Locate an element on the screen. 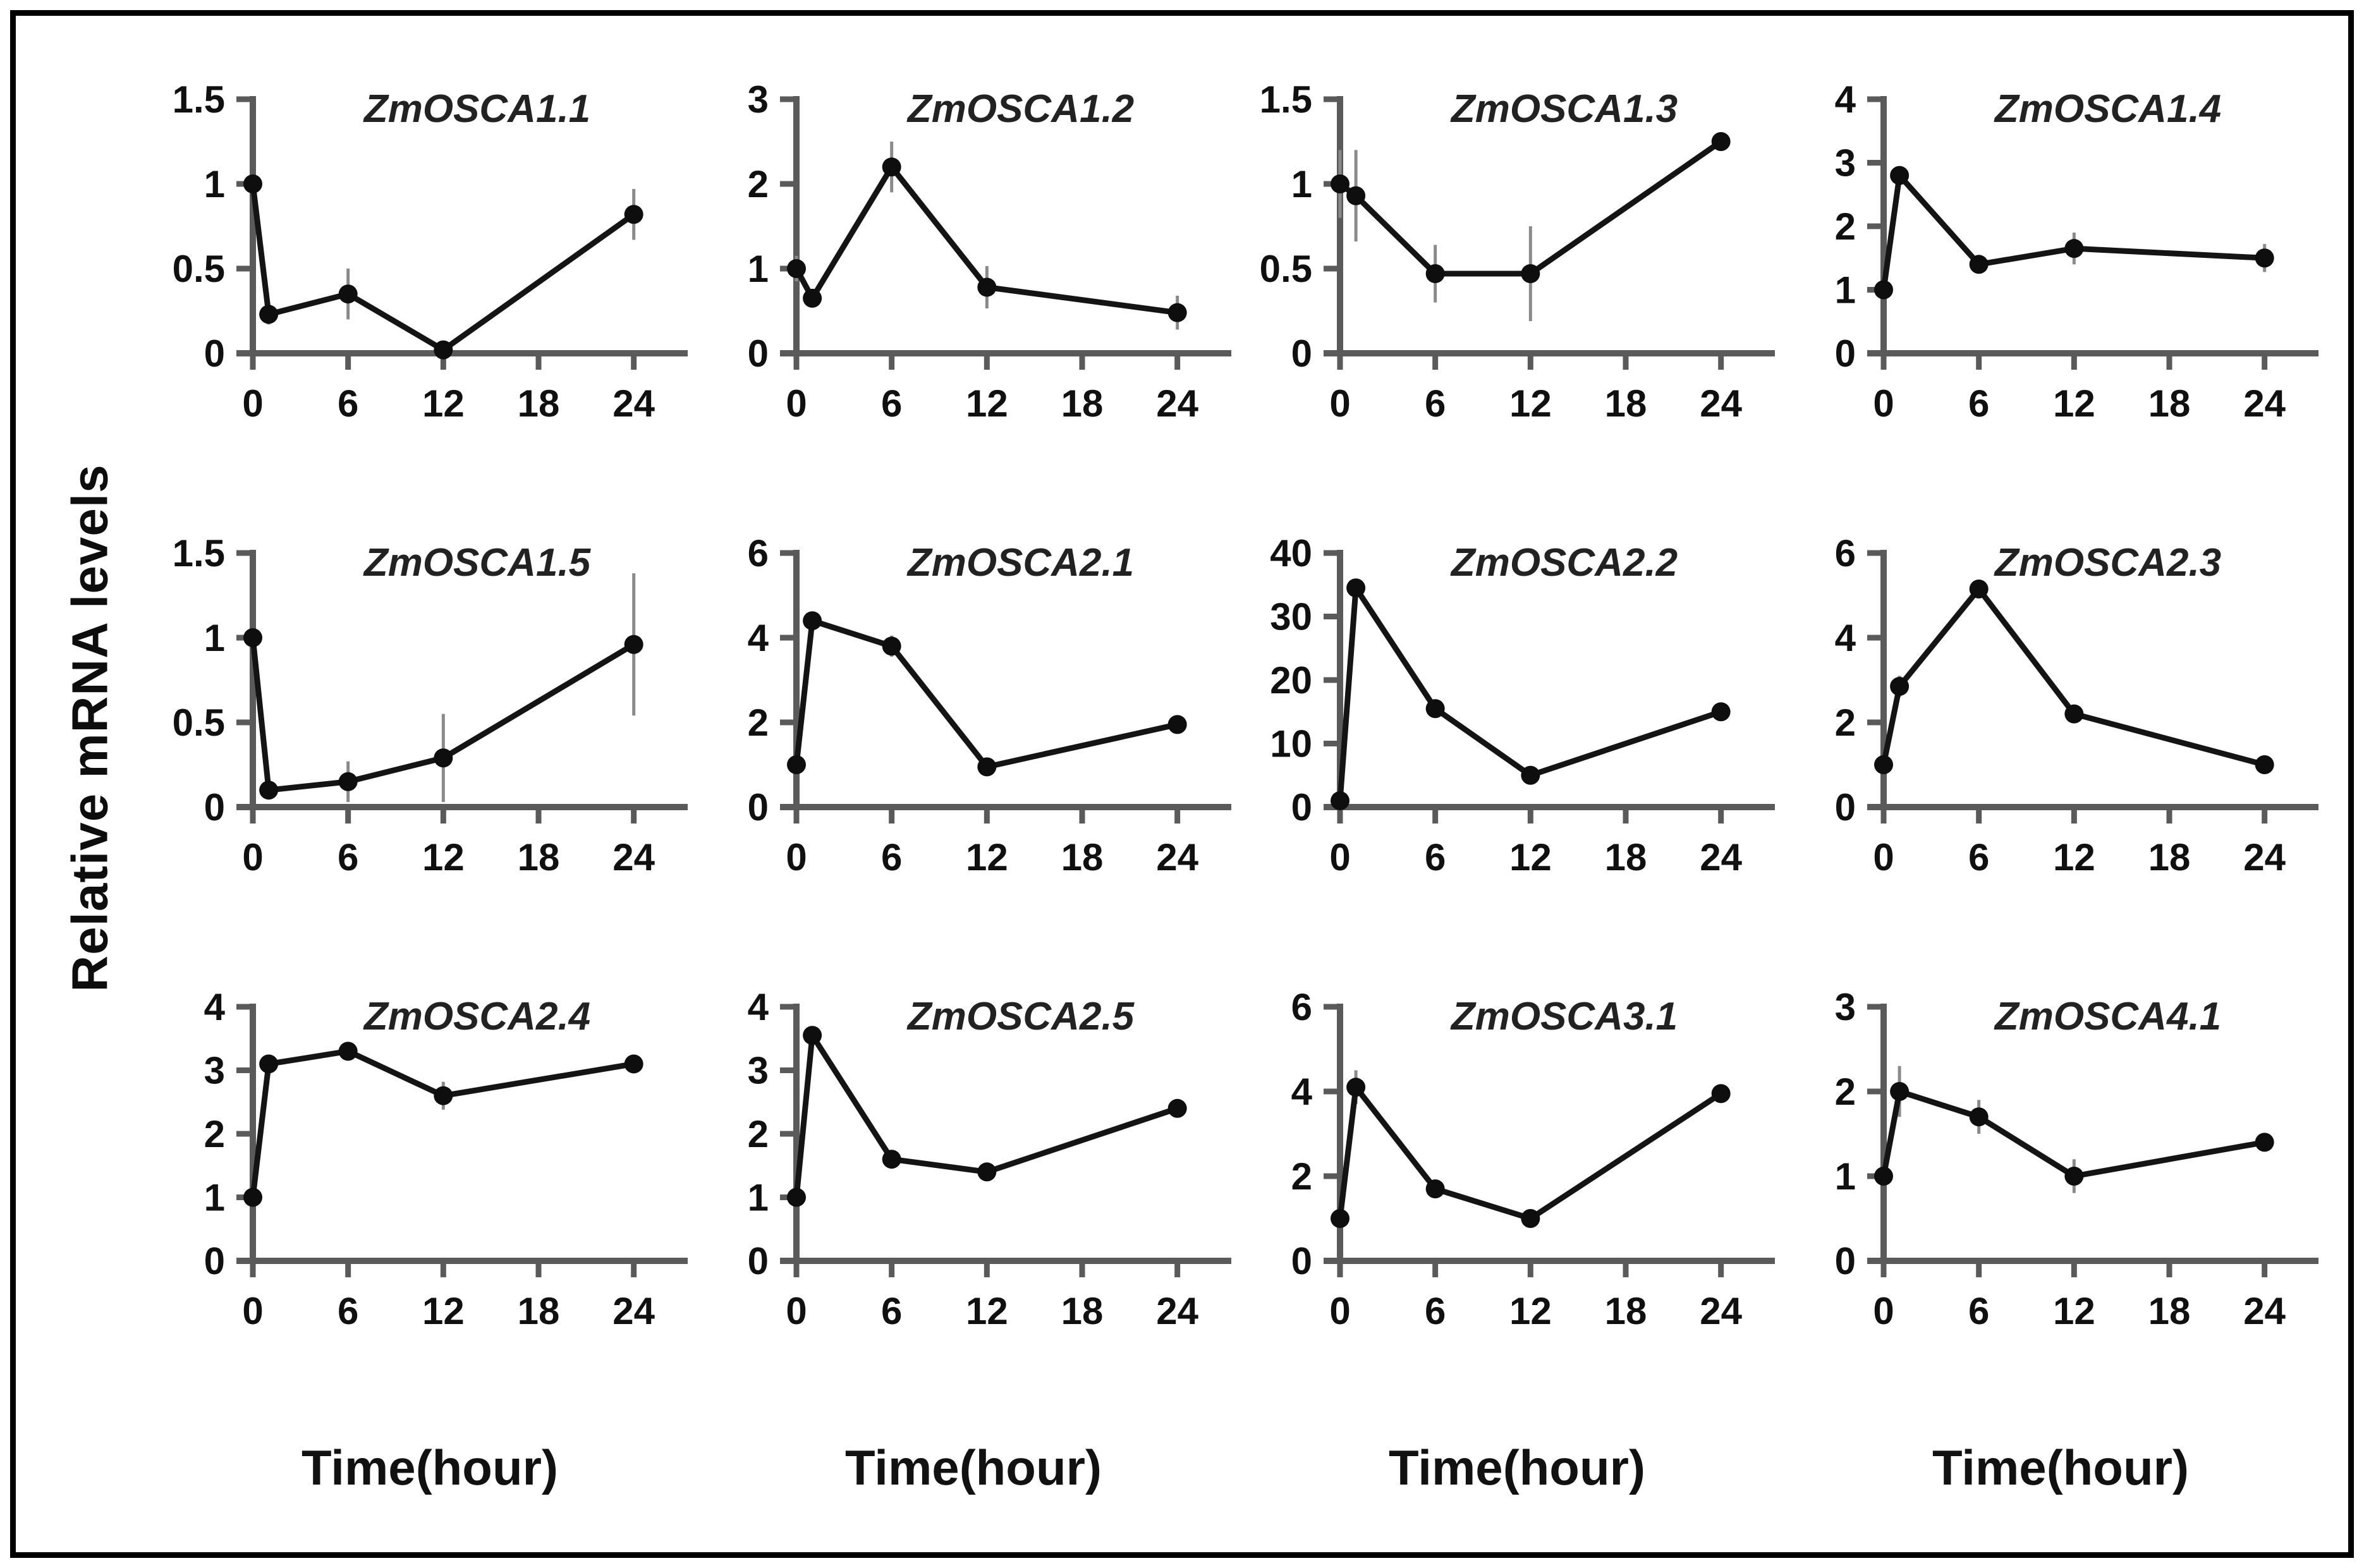 Image resolution: width=2364 pixels, height=1568 pixels. chart-panel-zmosca4-1: ZmOSCA4.1 0 1 2 3 0 6 12 18 24 is located at coordinates (2060, 1182).